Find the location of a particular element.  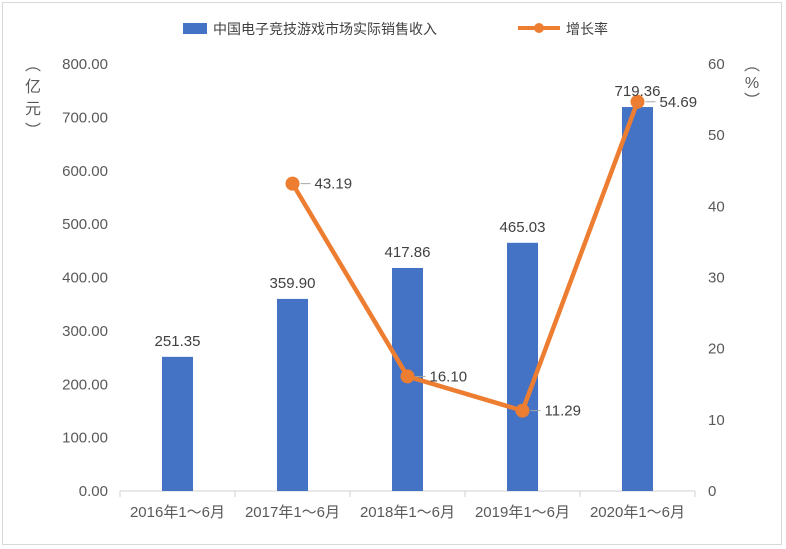

x-tick-label: 2020年1～6月 is located at coordinates (637, 512).